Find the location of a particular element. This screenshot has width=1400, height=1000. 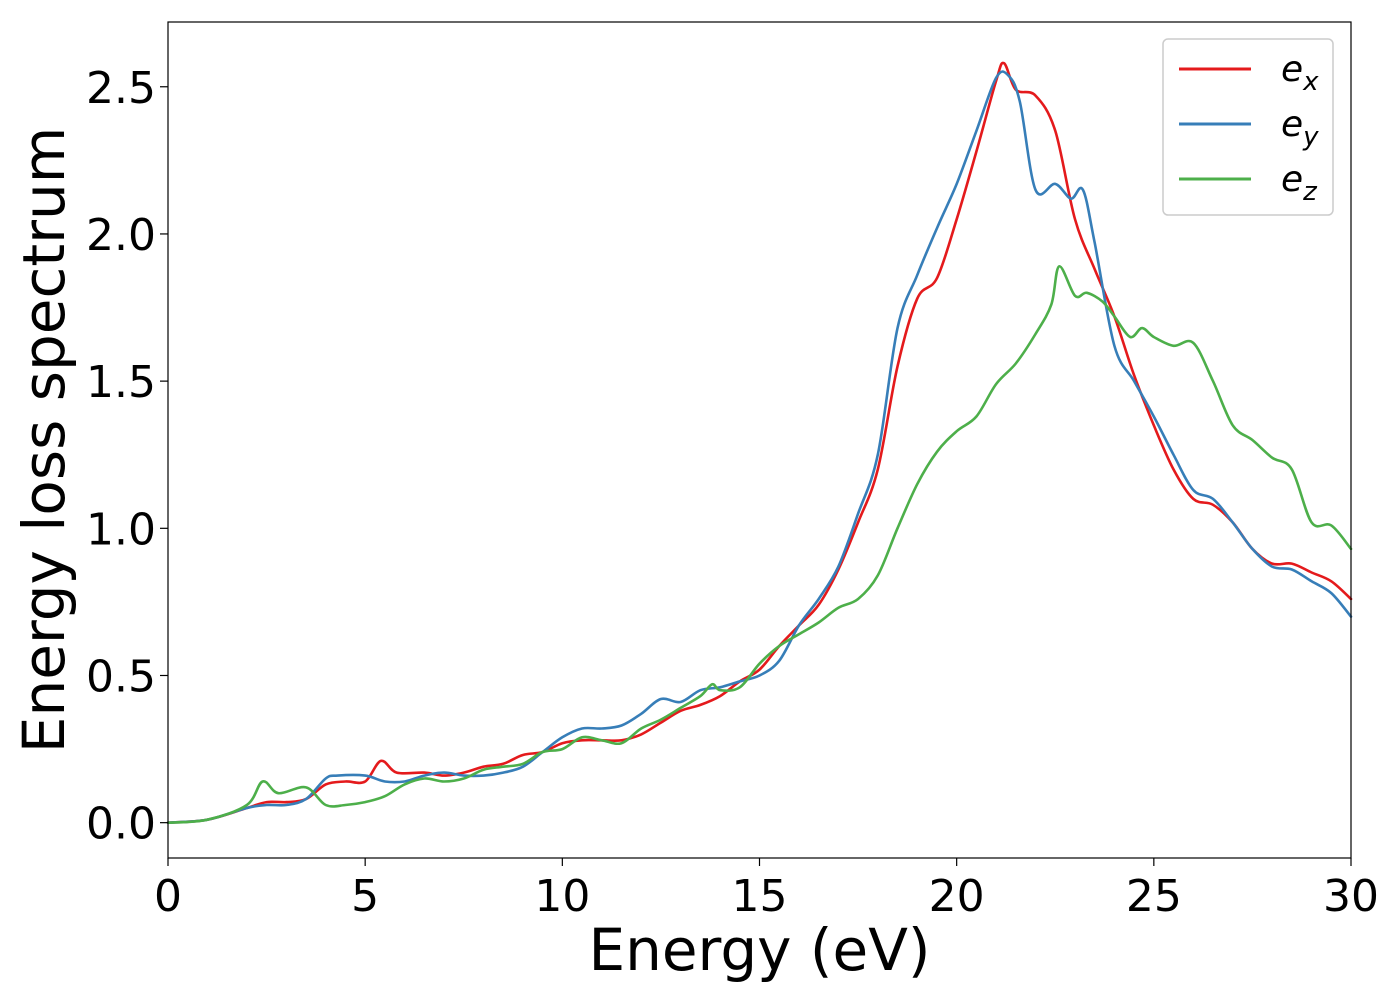

y-tick-label: 2.0 is located at coordinates (121, 235).